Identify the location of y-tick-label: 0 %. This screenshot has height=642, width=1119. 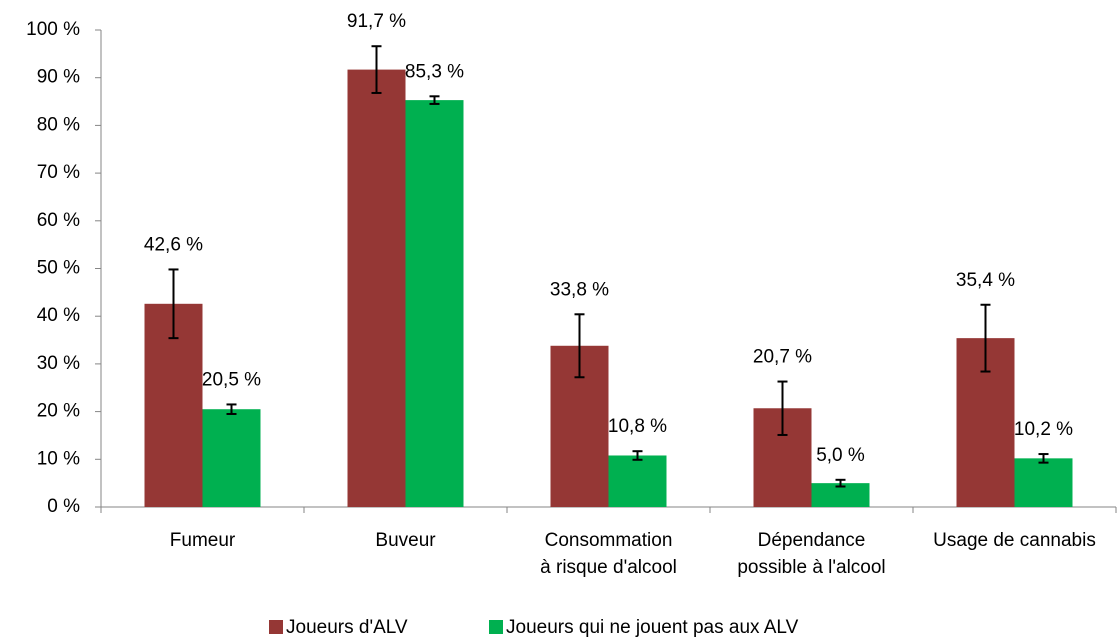
(63, 506).